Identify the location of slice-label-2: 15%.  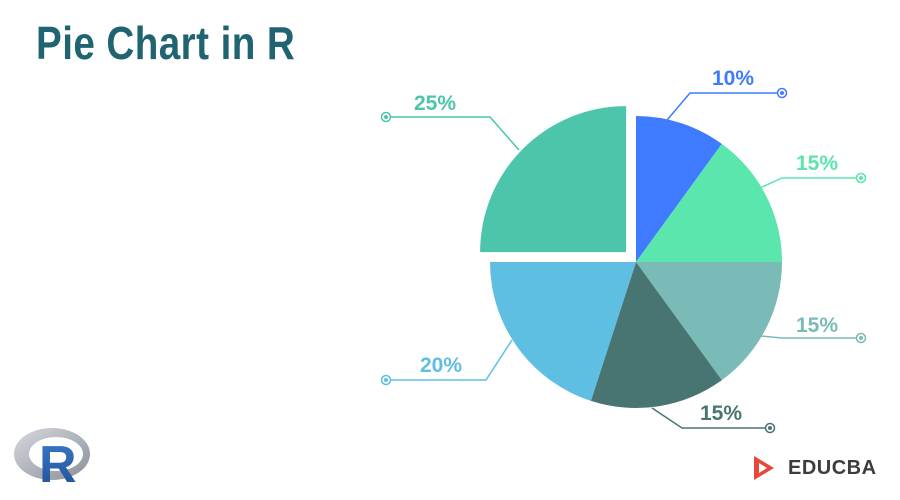
(817, 163).